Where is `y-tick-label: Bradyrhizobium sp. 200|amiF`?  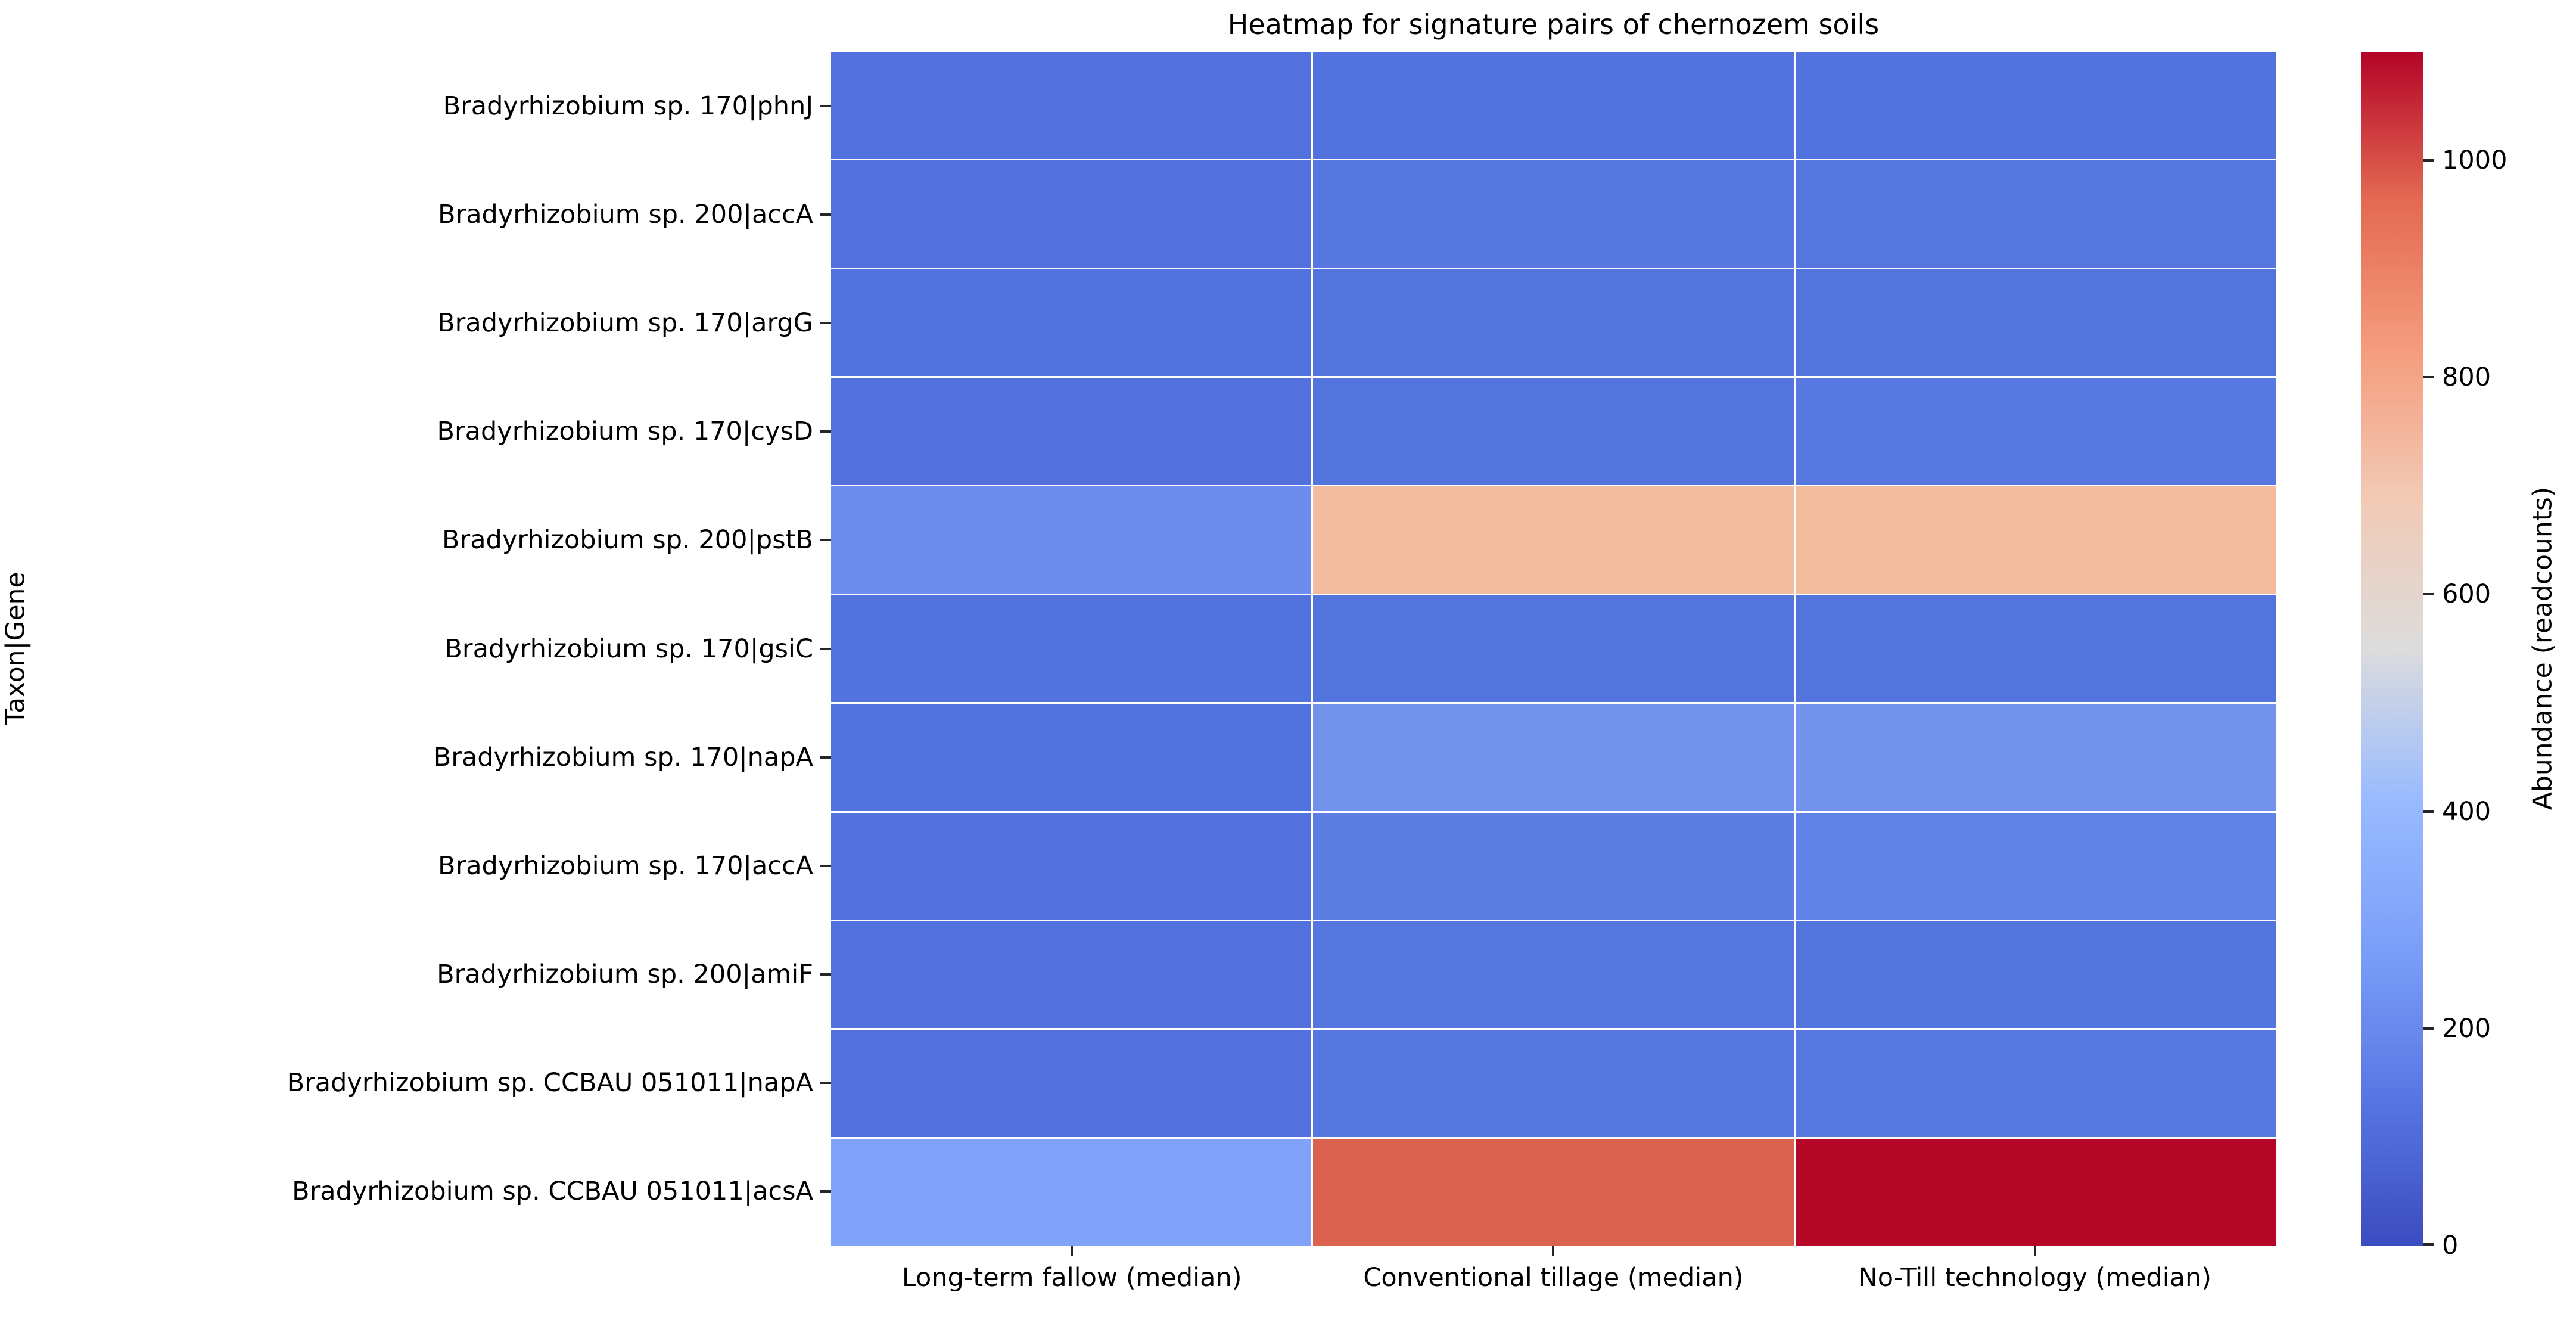 y-tick-label: Bradyrhizobium sp. 200|amiF is located at coordinates (625, 974).